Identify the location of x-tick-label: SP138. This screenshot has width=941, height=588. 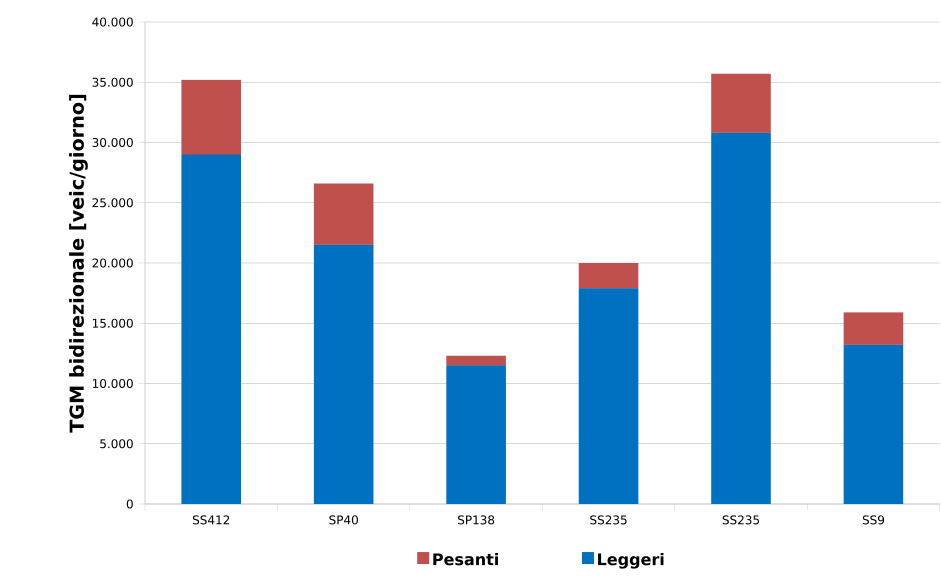
(476, 519).